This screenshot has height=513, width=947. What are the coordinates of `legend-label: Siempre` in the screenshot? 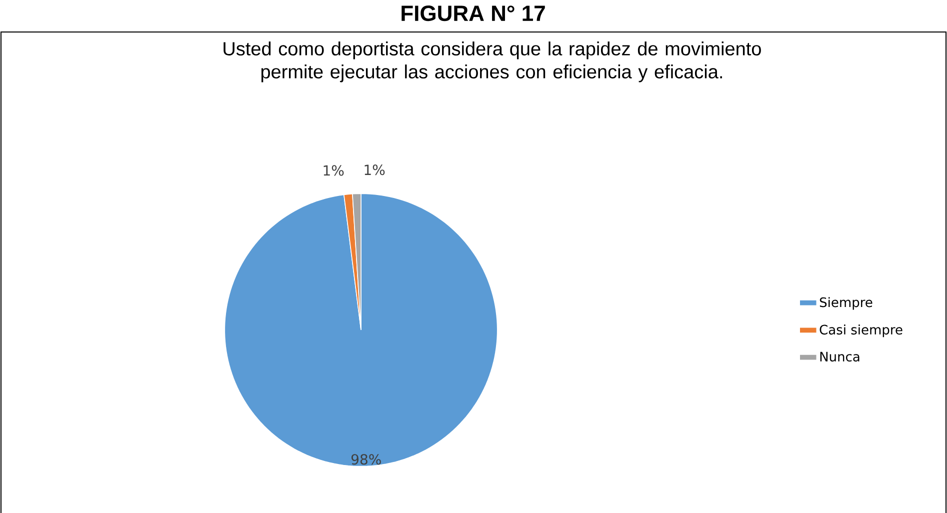 It's located at (846, 303).